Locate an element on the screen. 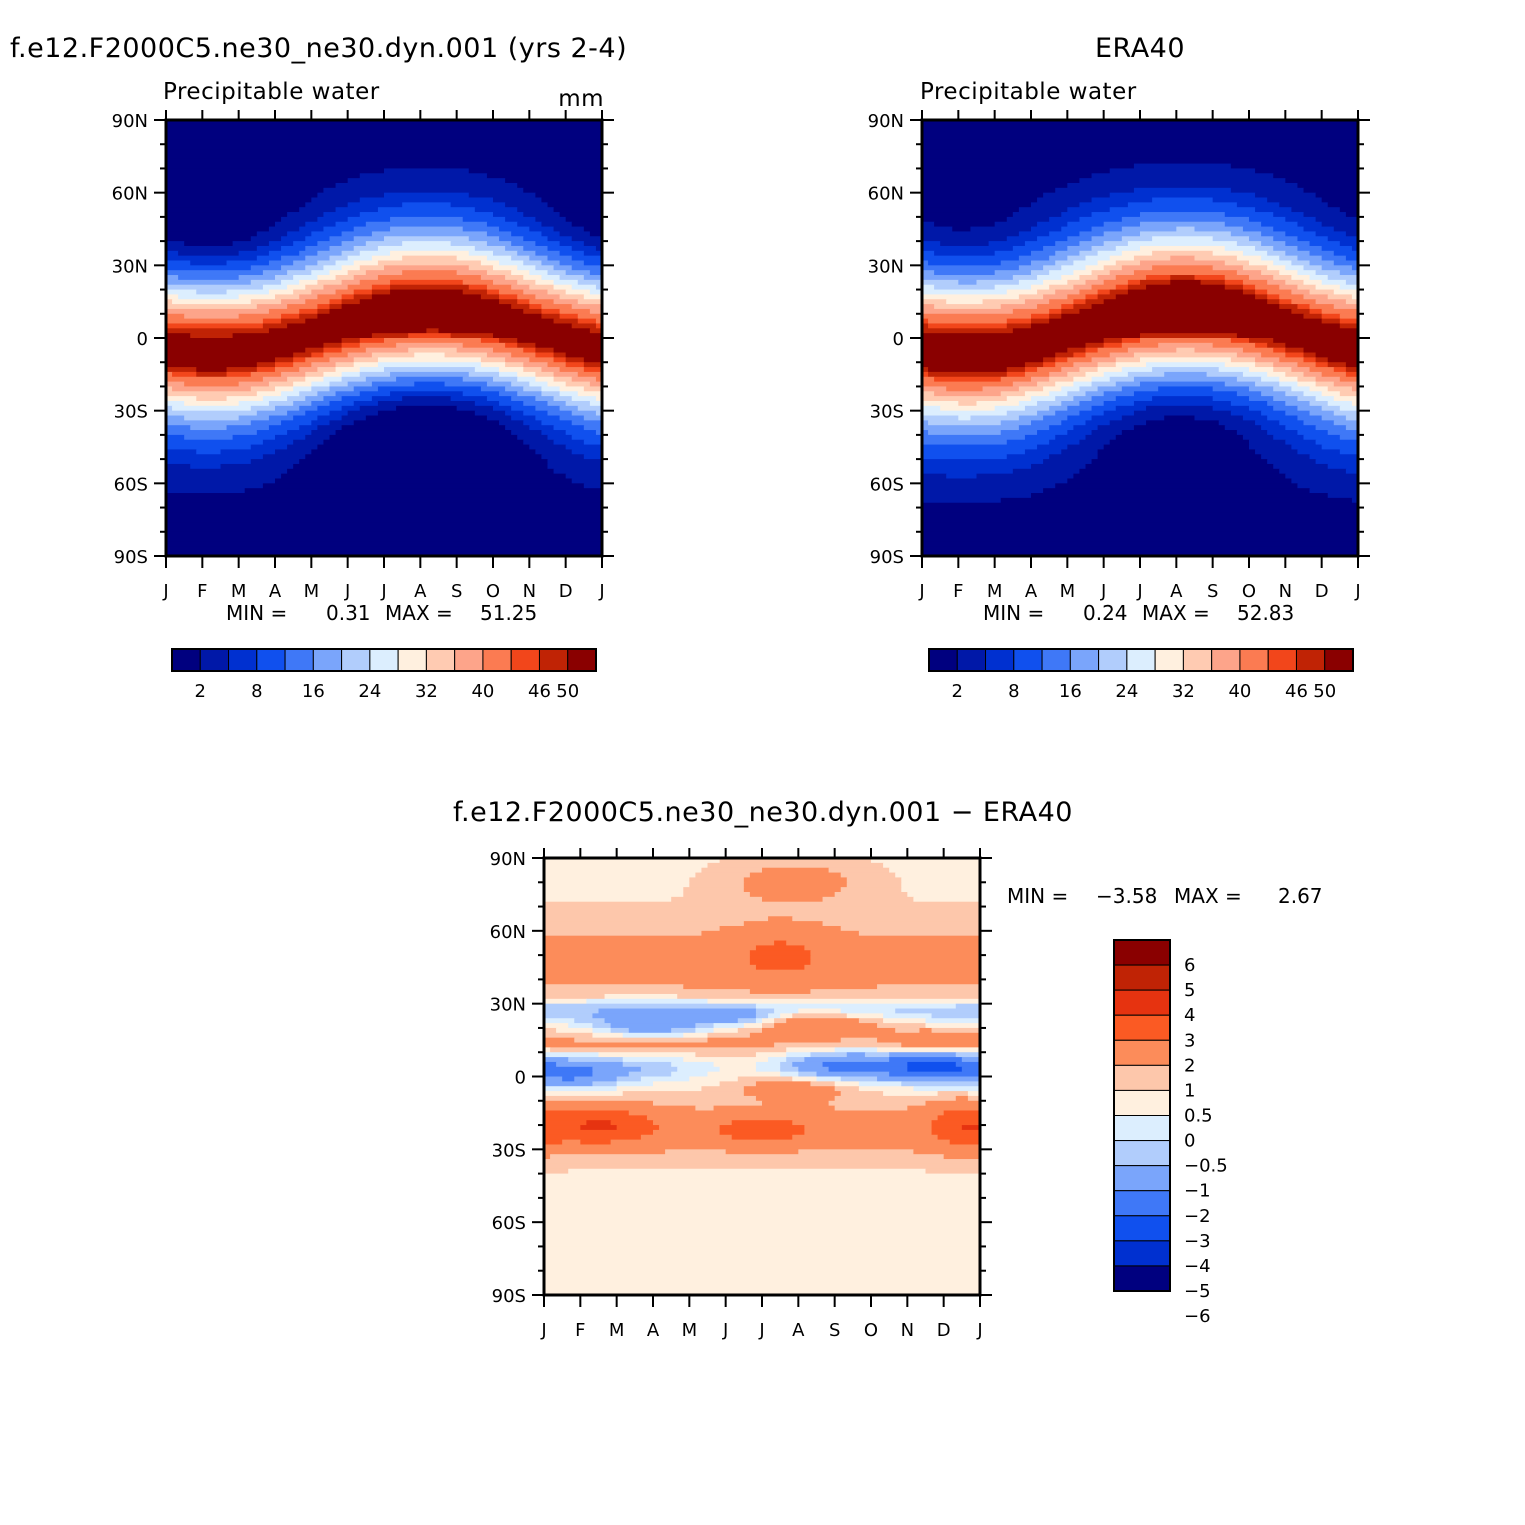 This screenshot has height=1525, width=1525. panel-model-variable: Precipitable water is located at coordinates (271, 92).